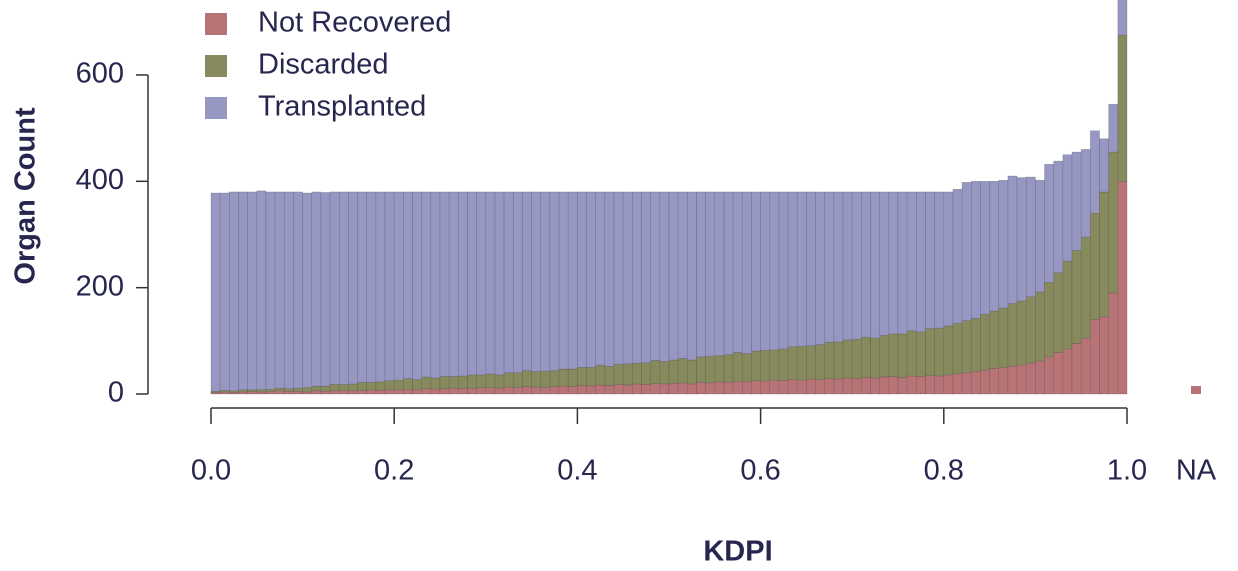 The height and width of the screenshot is (571, 1238). I want to click on y-tick-label: 400, so click(100, 180).